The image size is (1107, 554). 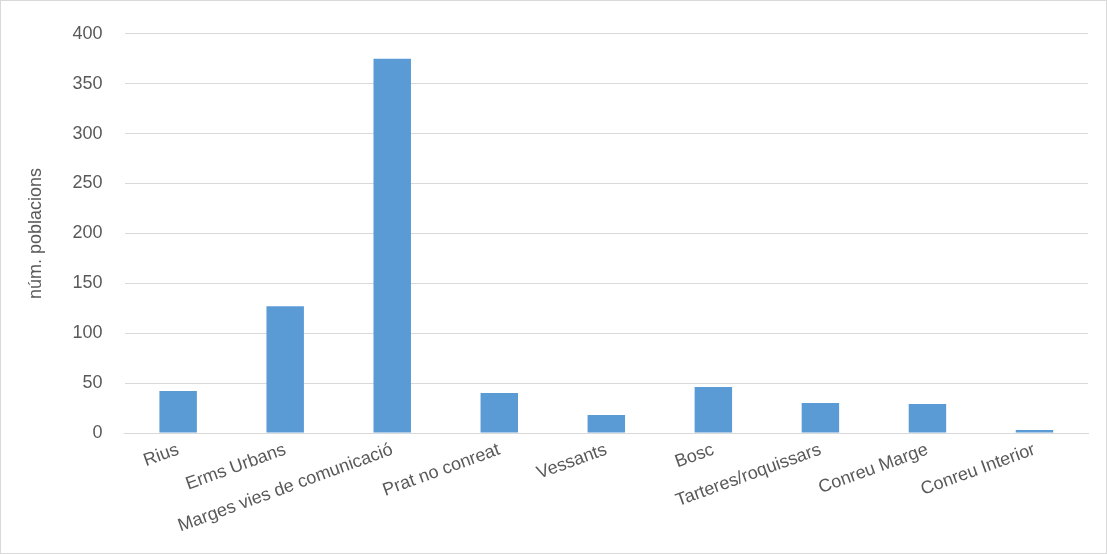 I want to click on x-tick-label: Rius, so click(x=161, y=454).